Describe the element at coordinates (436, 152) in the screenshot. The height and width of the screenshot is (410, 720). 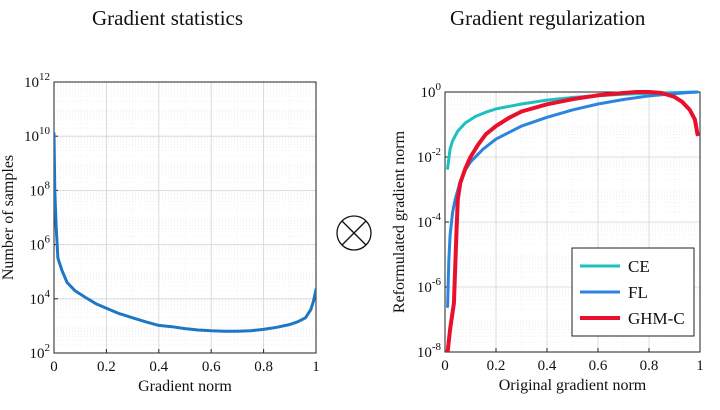
I see `right-y-tick-exponent: -2` at that location.